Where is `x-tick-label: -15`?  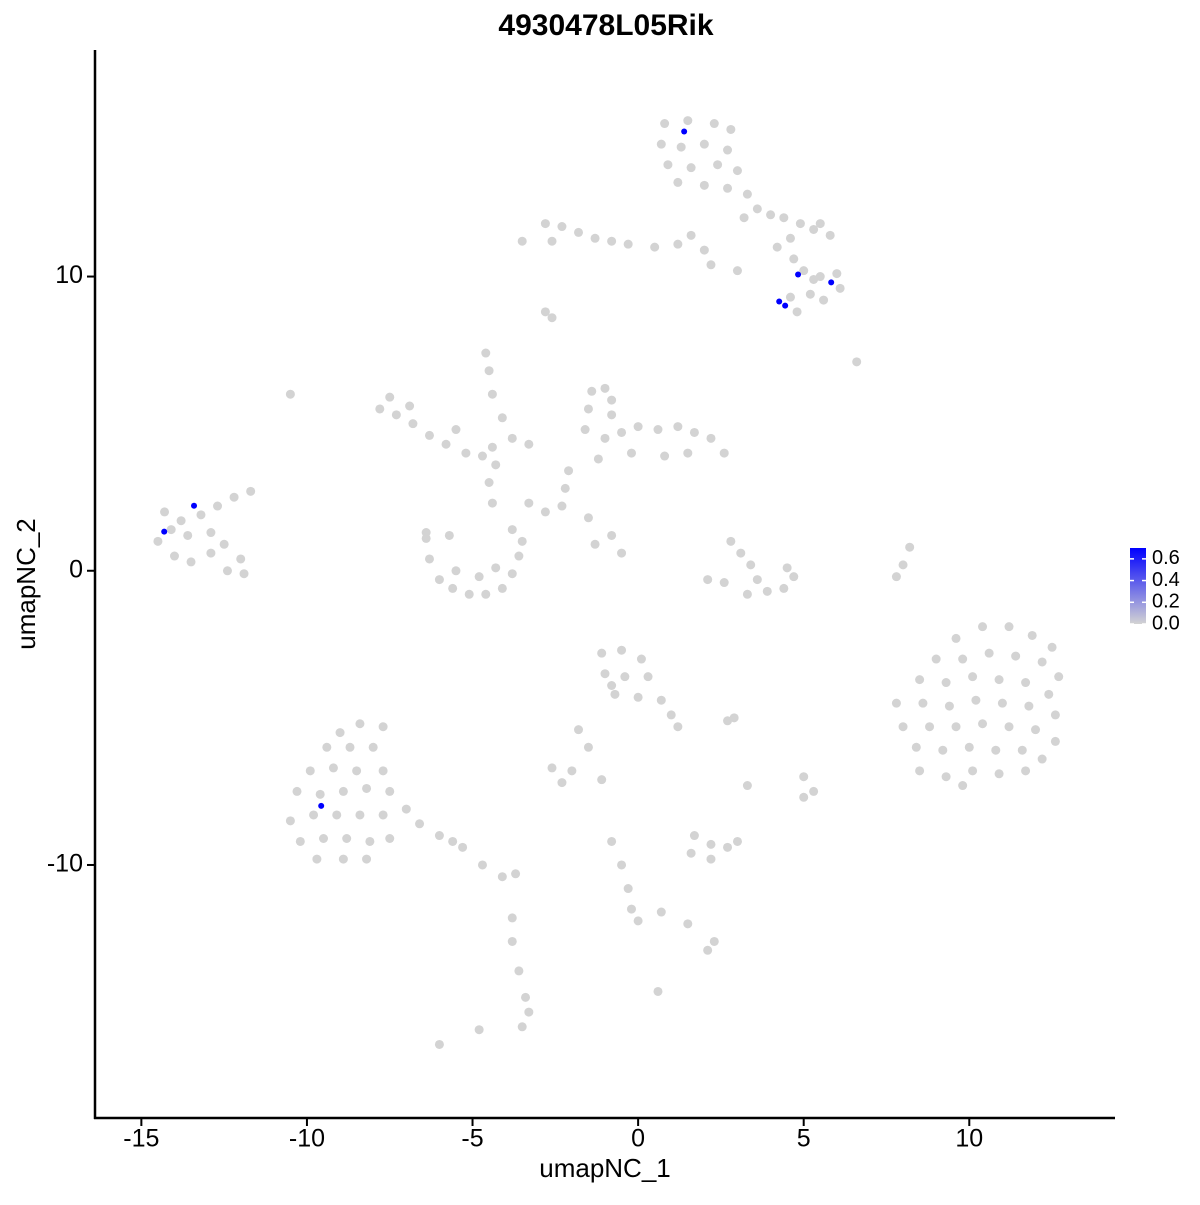 x-tick-label: -15 is located at coordinates (141, 1139).